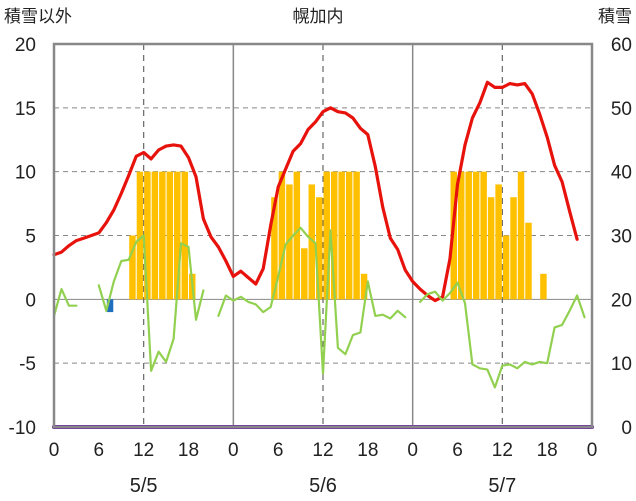 The width and height of the screenshot is (636, 501). Describe the element at coordinates (621, 109) in the screenshot. I see `right-tick-label: 50` at that location.